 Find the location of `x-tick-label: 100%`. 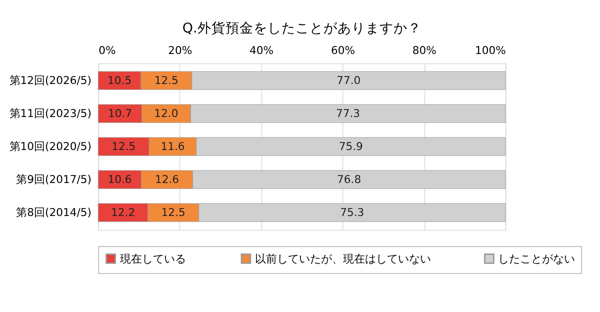

x-tick-label: 100% is located at coordinates (490, 50).